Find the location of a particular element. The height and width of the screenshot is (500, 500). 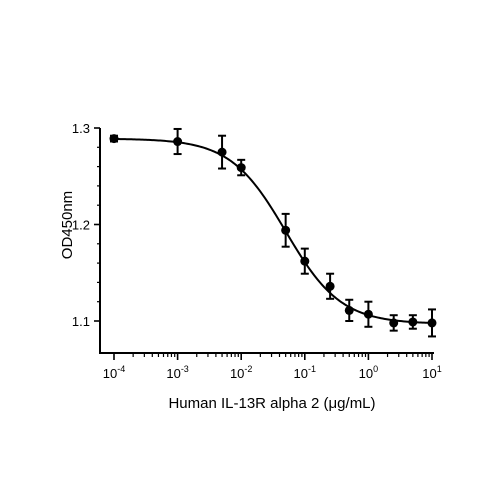

y-tick-label: 1.1 is located at coordinates (81, 321).